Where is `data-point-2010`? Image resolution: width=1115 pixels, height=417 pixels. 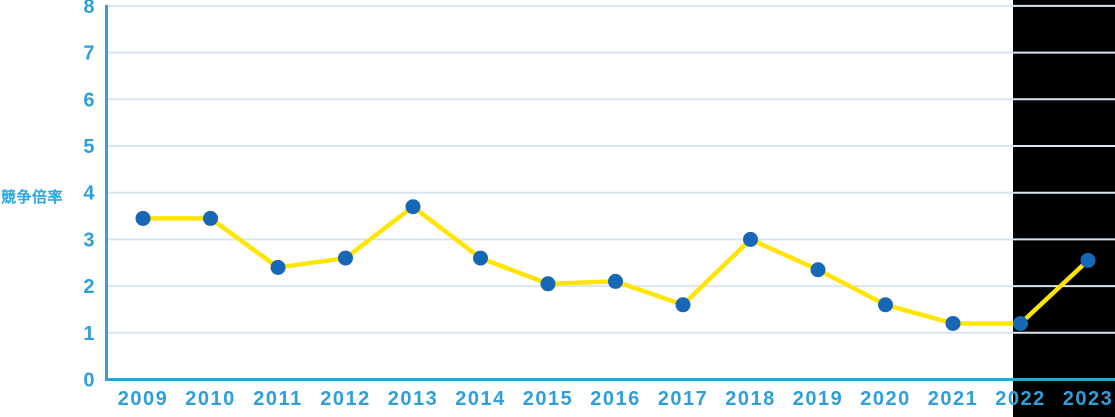 data-point-2010 is located at coordinates (210, 218).